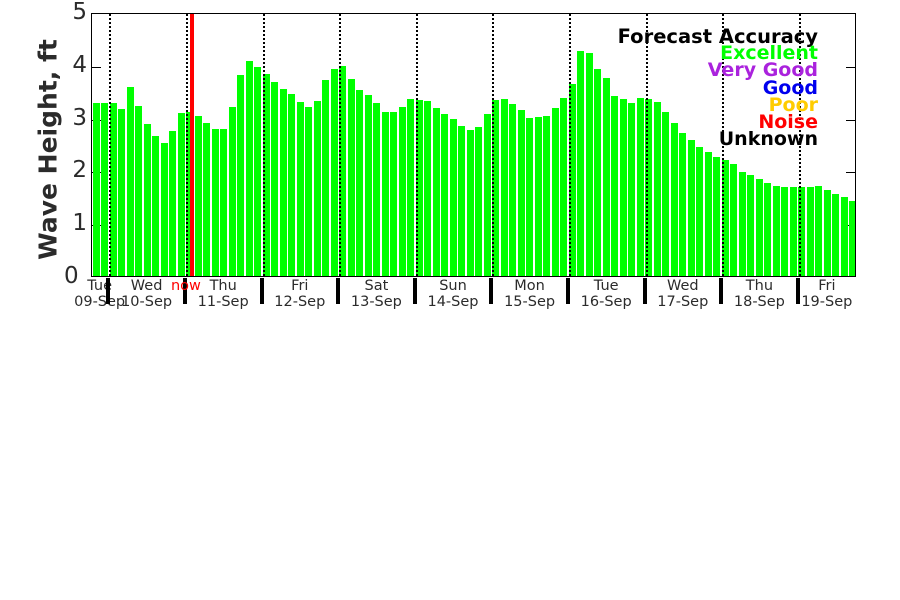 The width and height of the screenshot is (900, 600). I want to click on x-axis-day-label: Fri 19-Sep, so click(827, 294).